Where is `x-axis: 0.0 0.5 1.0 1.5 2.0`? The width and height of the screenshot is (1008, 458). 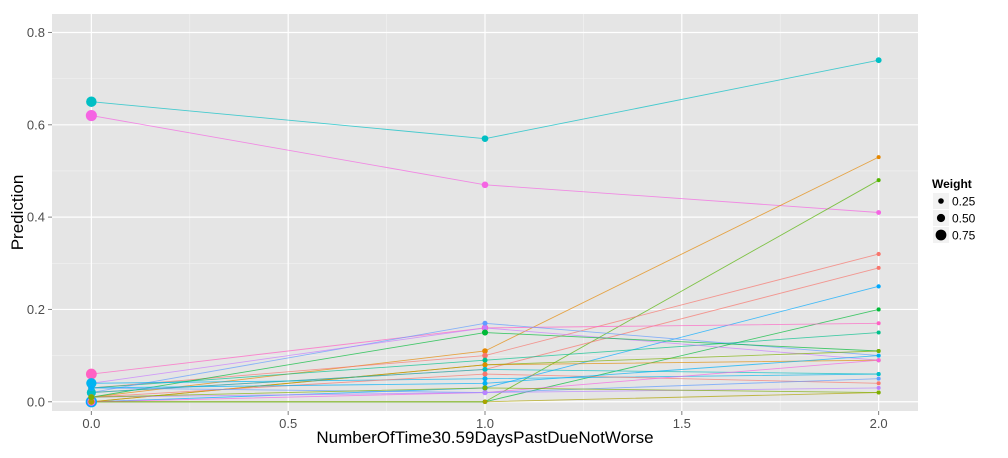 x-axis: 0.0 0.5 1.0 1.5 2.0 is located at coordinates (485, 421).